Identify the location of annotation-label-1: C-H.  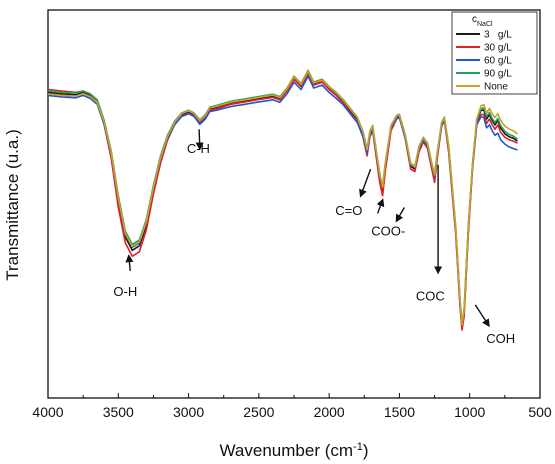
(198, 148).